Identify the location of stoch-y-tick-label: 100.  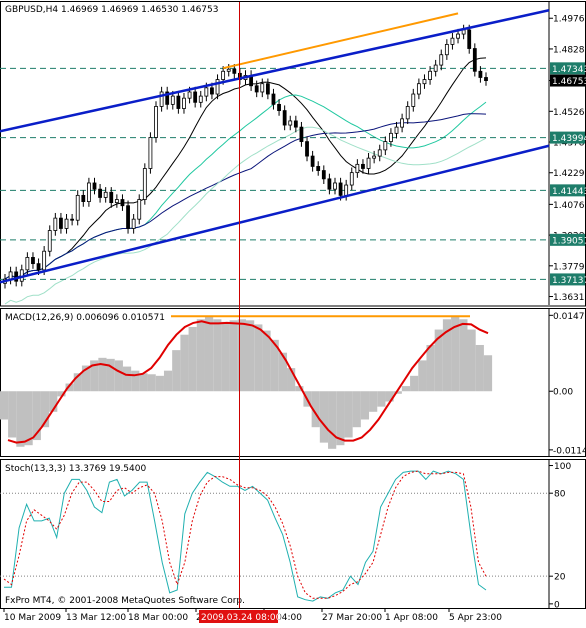
(562, 467).